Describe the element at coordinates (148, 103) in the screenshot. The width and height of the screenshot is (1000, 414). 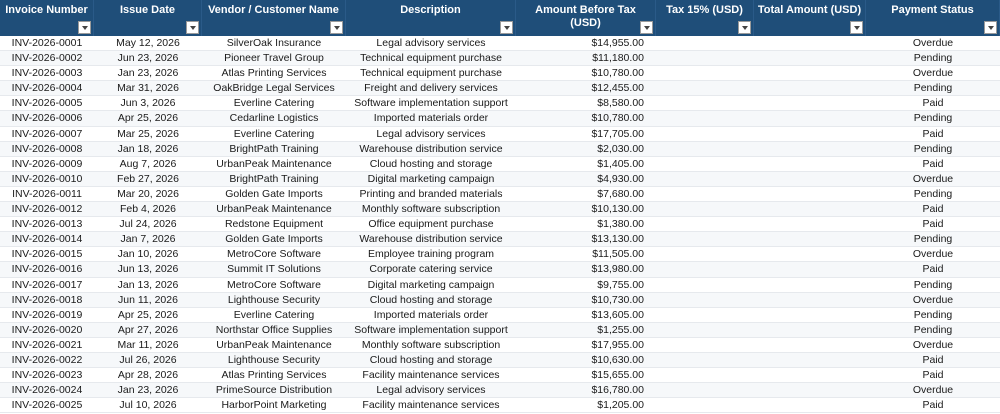
I see `issue-date-cell: Jun 3, 2026` at that location.